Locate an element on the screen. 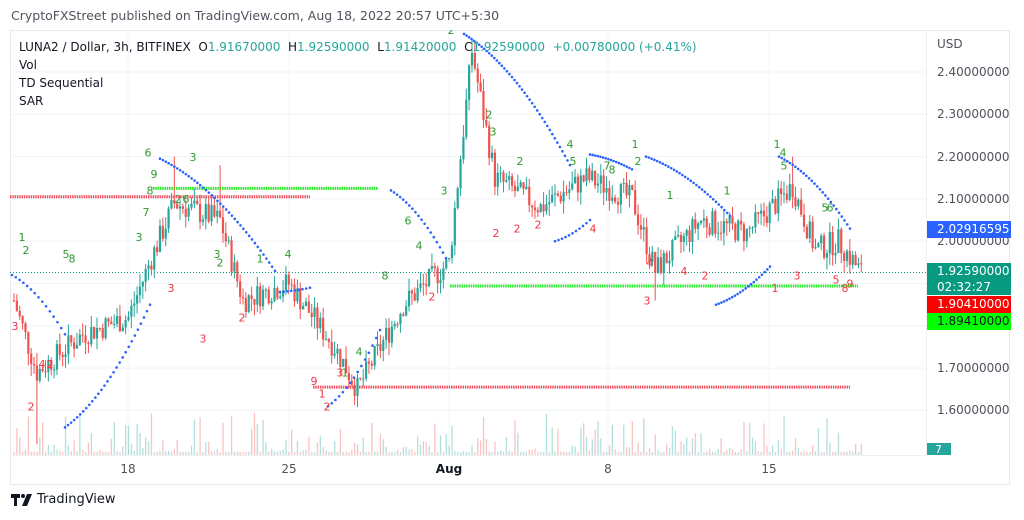  sar-price-tag: 2.02916595 is located at coordinates (969, 229).